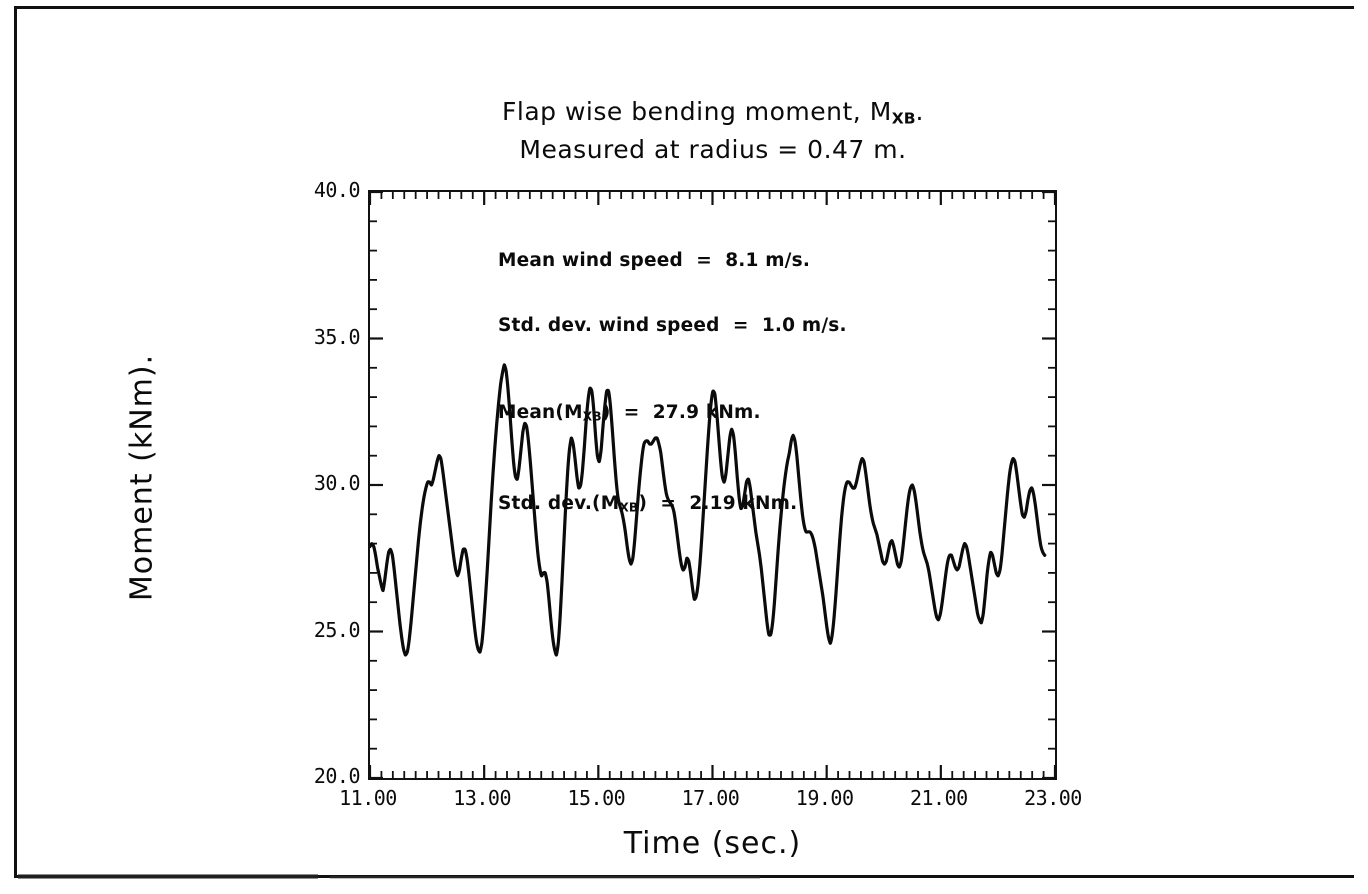 The image size is (1368, 894). What do you see at coordinates (337, 483) in the screenshot?
I see `y-axis-tick-label: 30.0` at bounding box center [337, 483].